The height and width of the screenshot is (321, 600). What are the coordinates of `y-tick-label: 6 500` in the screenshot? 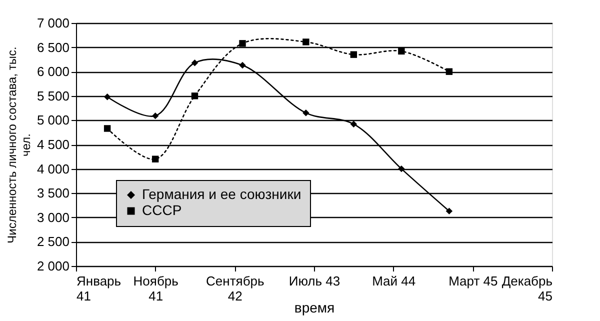 It's located at (53, 47).